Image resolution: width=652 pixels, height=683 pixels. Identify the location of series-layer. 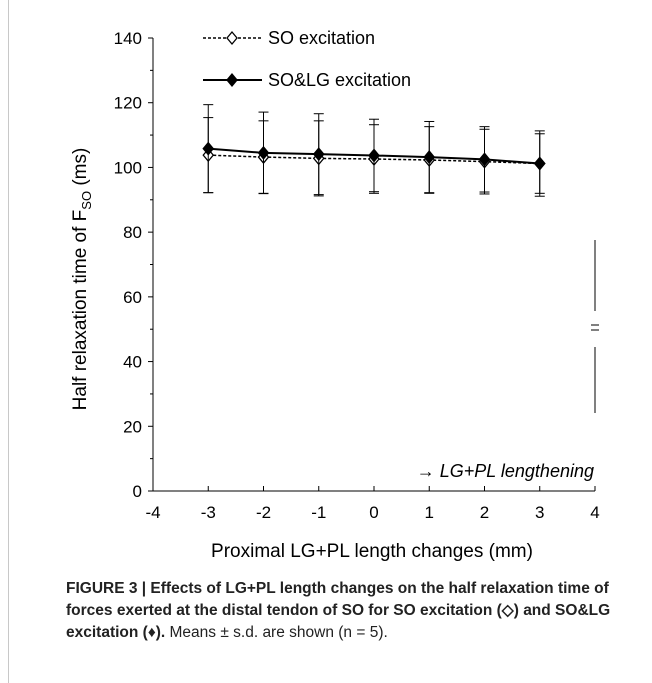
(374, 150).